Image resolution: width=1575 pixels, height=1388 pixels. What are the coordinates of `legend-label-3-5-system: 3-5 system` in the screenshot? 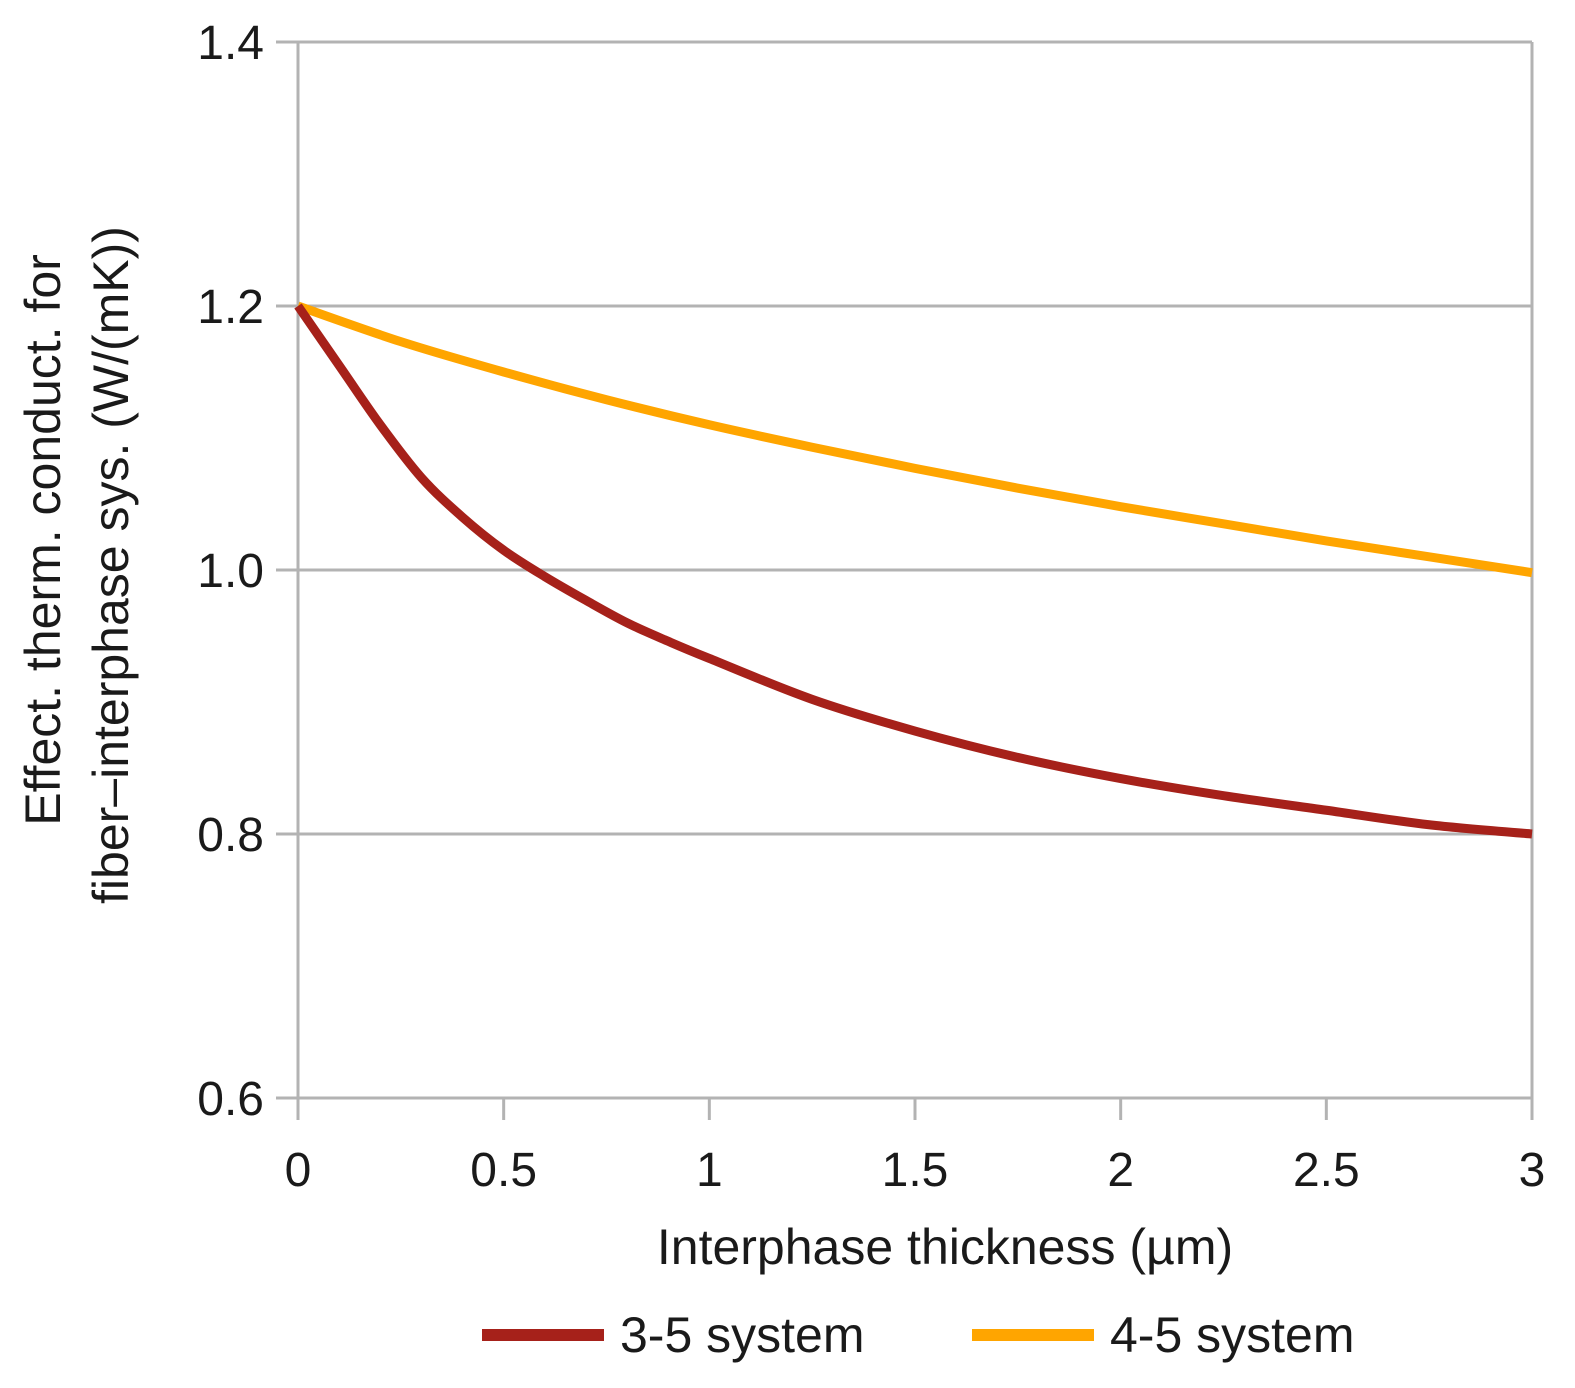 It's located at (742, 1335).